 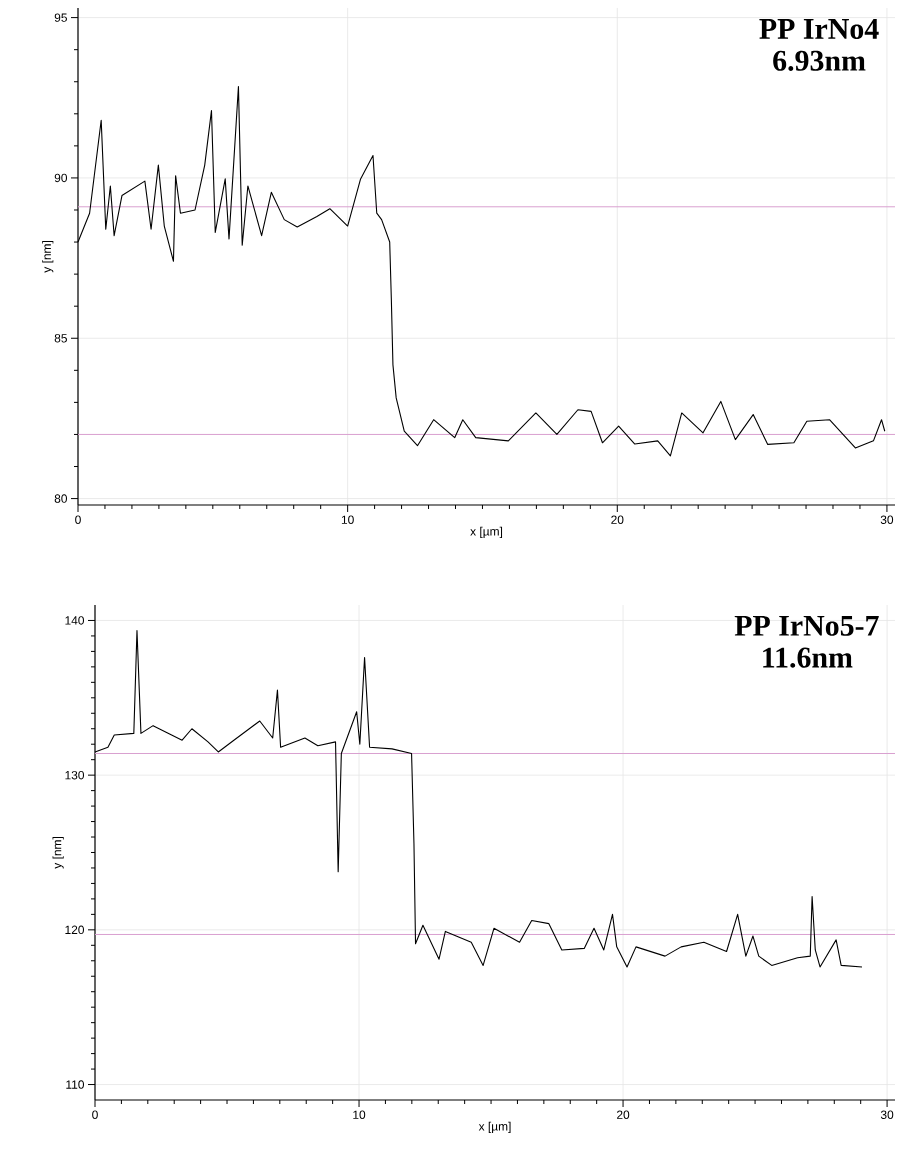 What do you see at coordinates (819, 28) in the screenshot?
I see `chart-title: PP IrNo4` at bounding box center [819, 28].